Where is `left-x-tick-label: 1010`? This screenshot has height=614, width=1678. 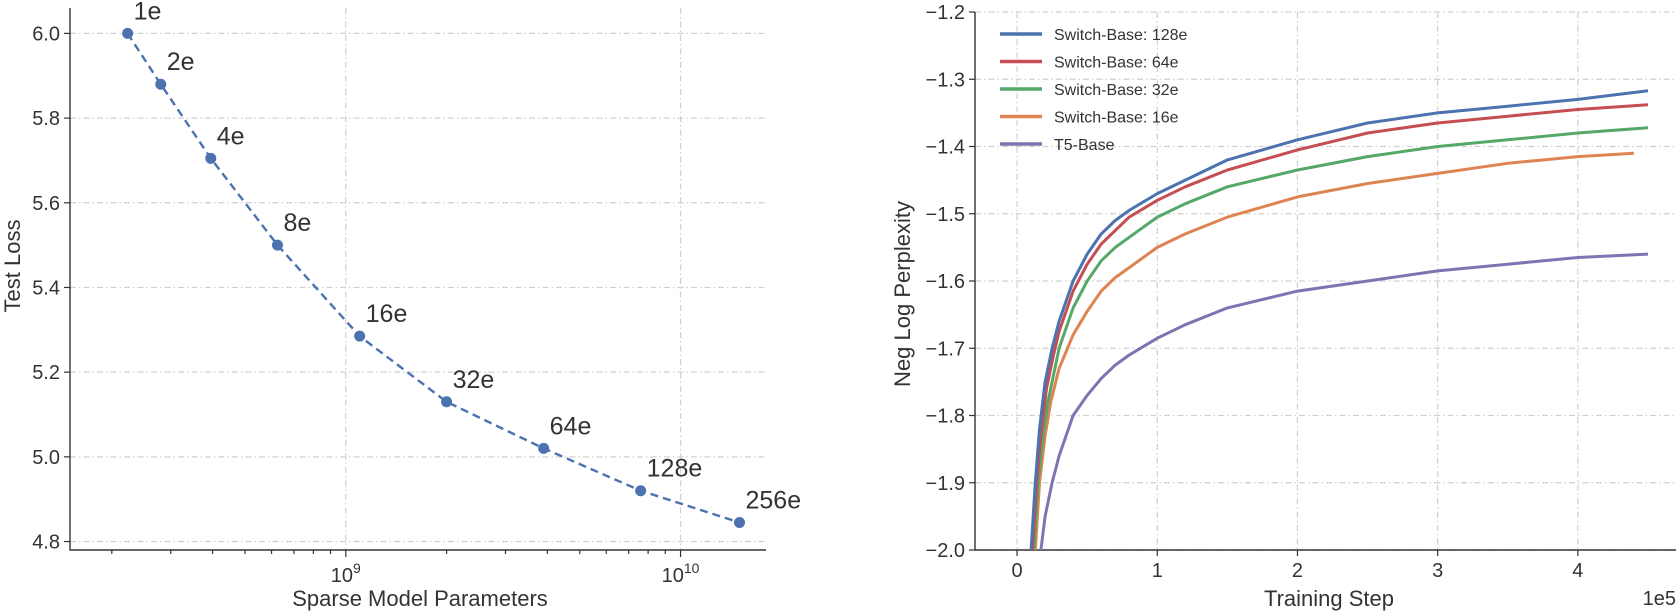
left-x-tick-label: 1010 is located at coordinates (681, 573).